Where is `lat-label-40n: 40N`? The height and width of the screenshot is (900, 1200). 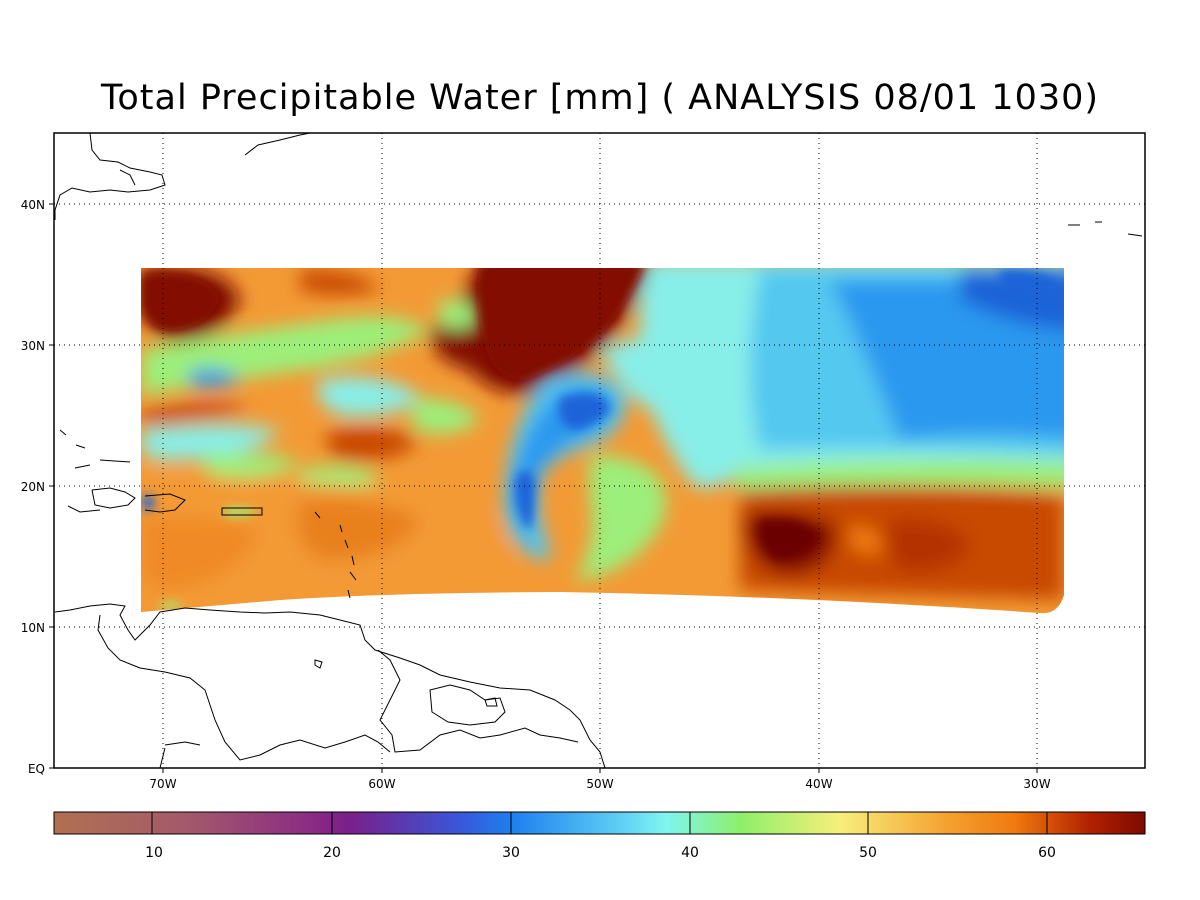 lat-label-40n: 40N is located at coordinates (33, 205).